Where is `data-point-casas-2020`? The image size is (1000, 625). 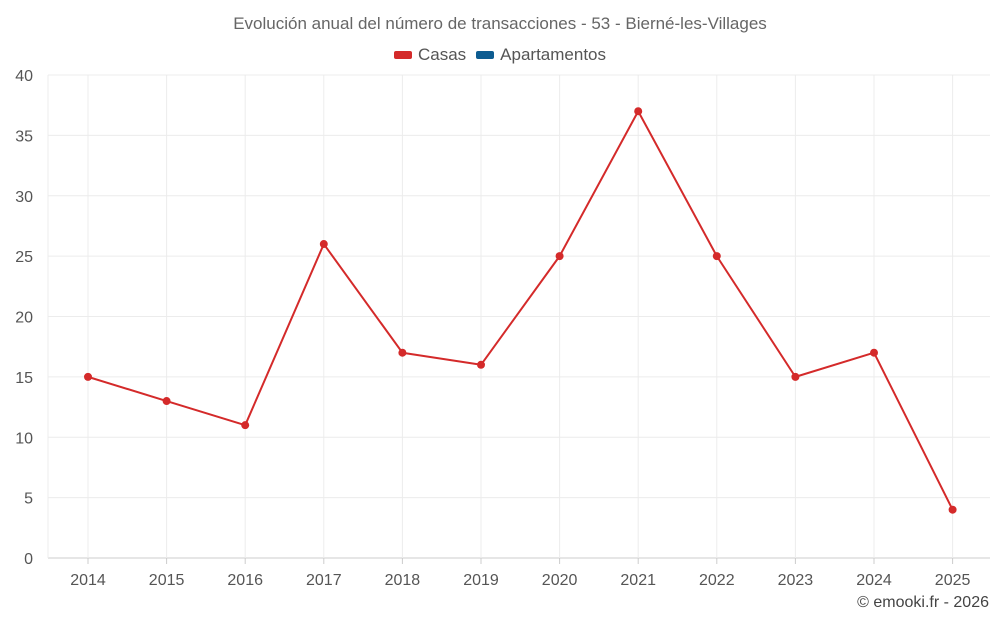
data-point-casas-2020 is located at coordinates (559, 256).